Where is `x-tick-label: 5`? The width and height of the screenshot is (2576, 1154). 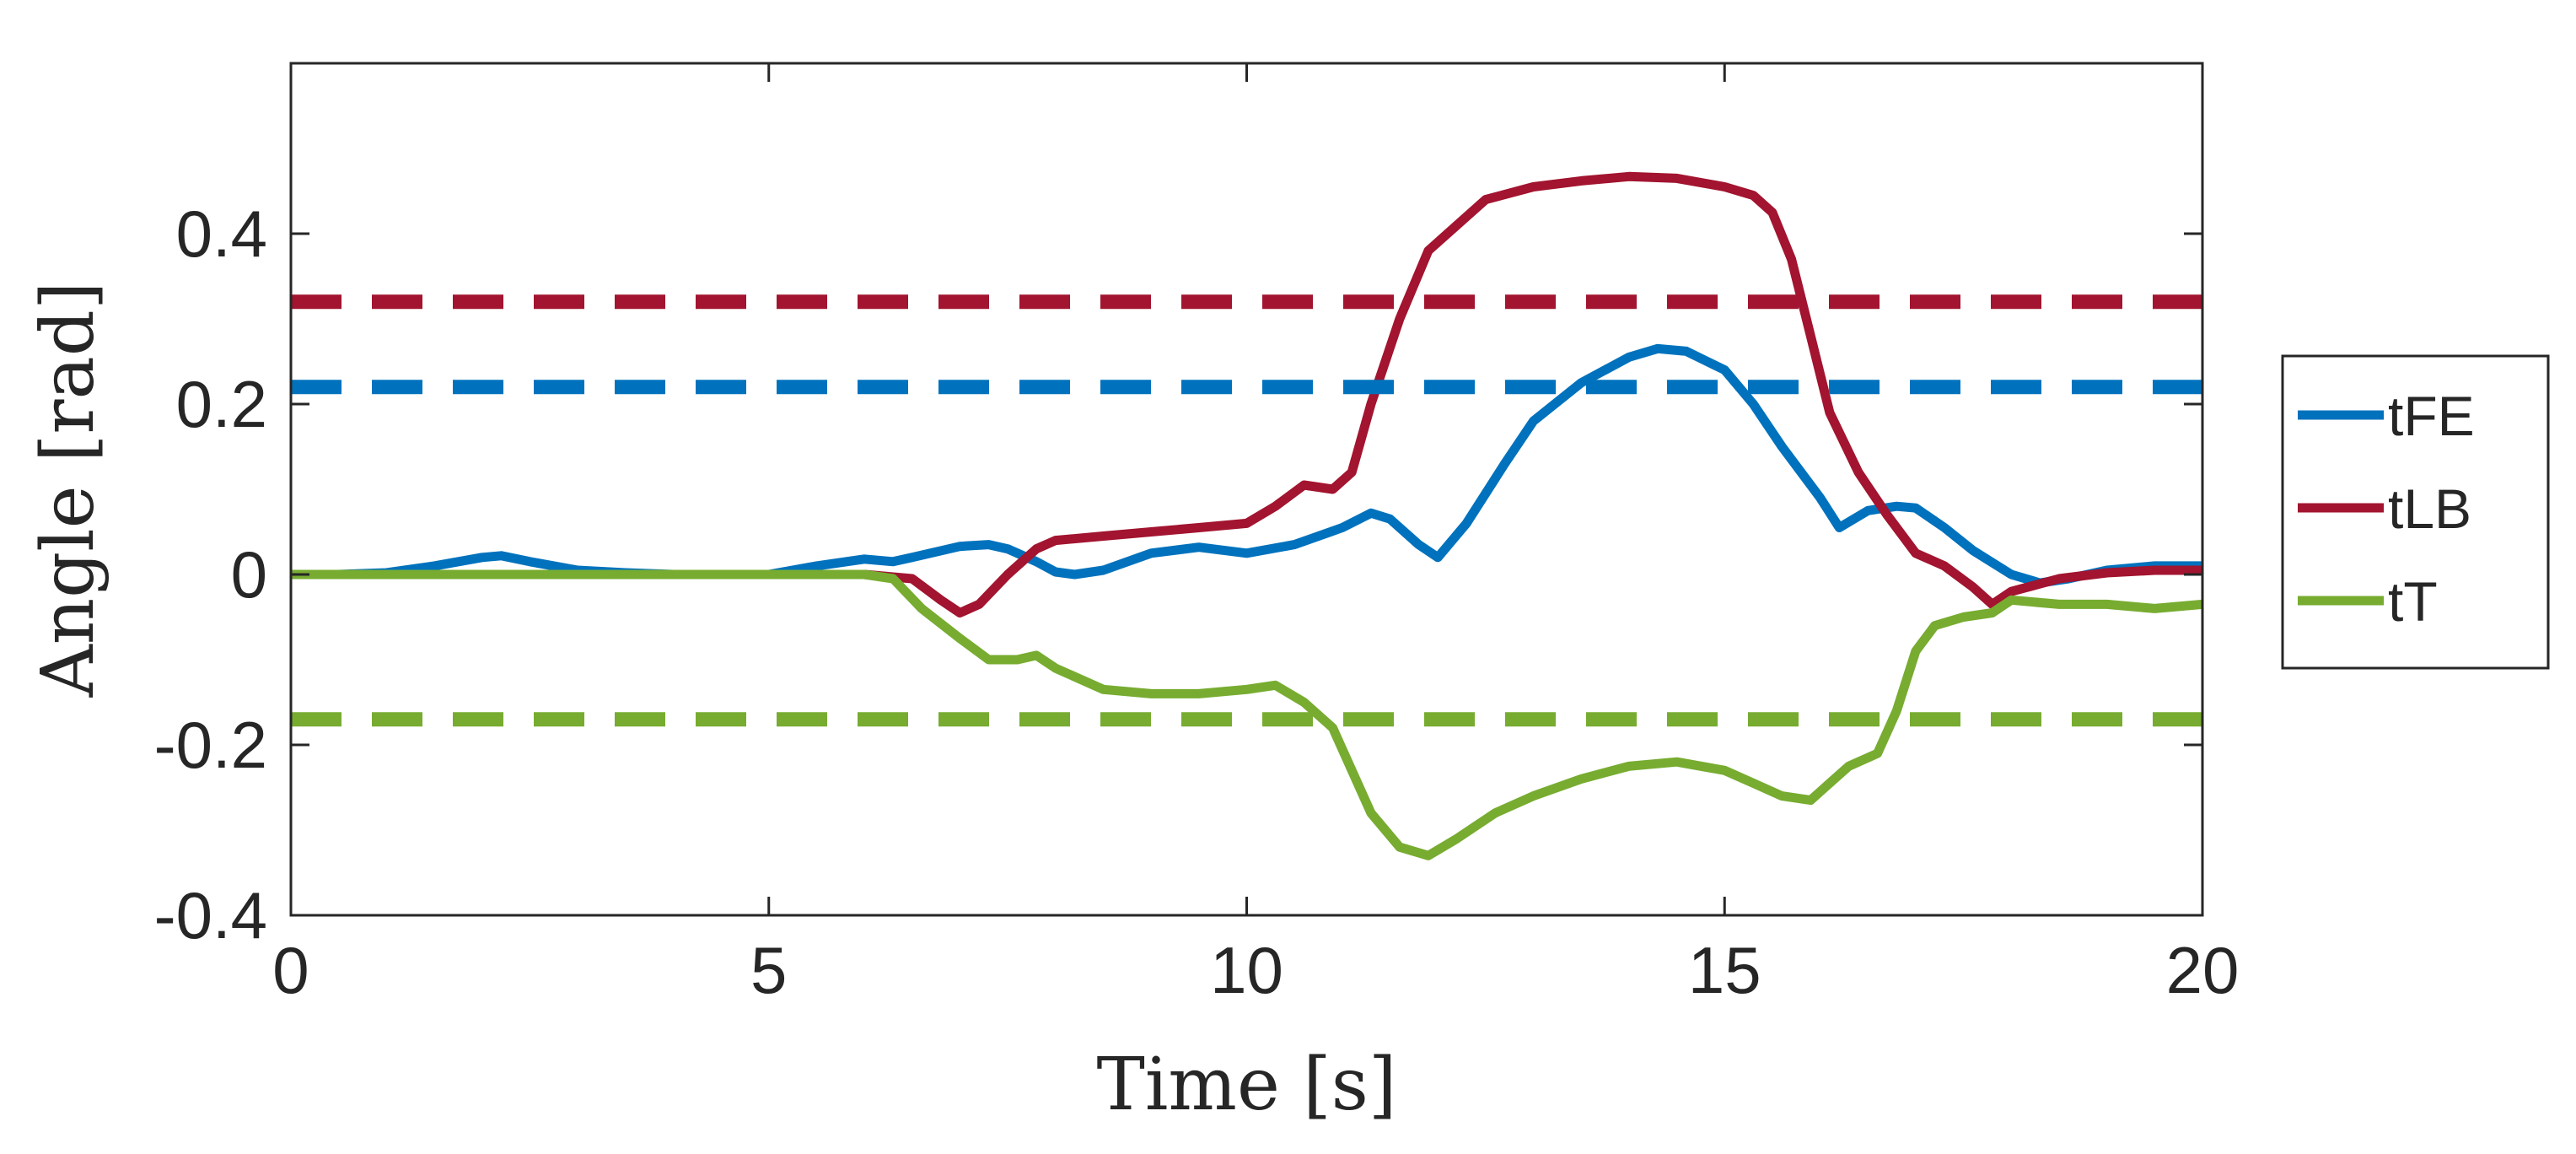 x-tick-label: 5 is located at coordinates (768, 970).